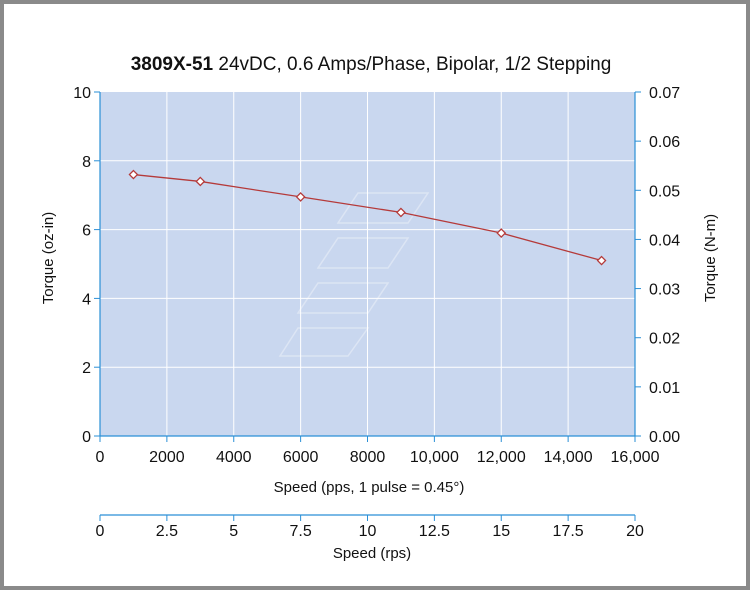 Image resolution: width=750 pixels, height=590 pixels. Describe the element at coordinates (48, 258) in the screenshot. I see `y-axis-label-left: Torque (oz-in)` at that location.